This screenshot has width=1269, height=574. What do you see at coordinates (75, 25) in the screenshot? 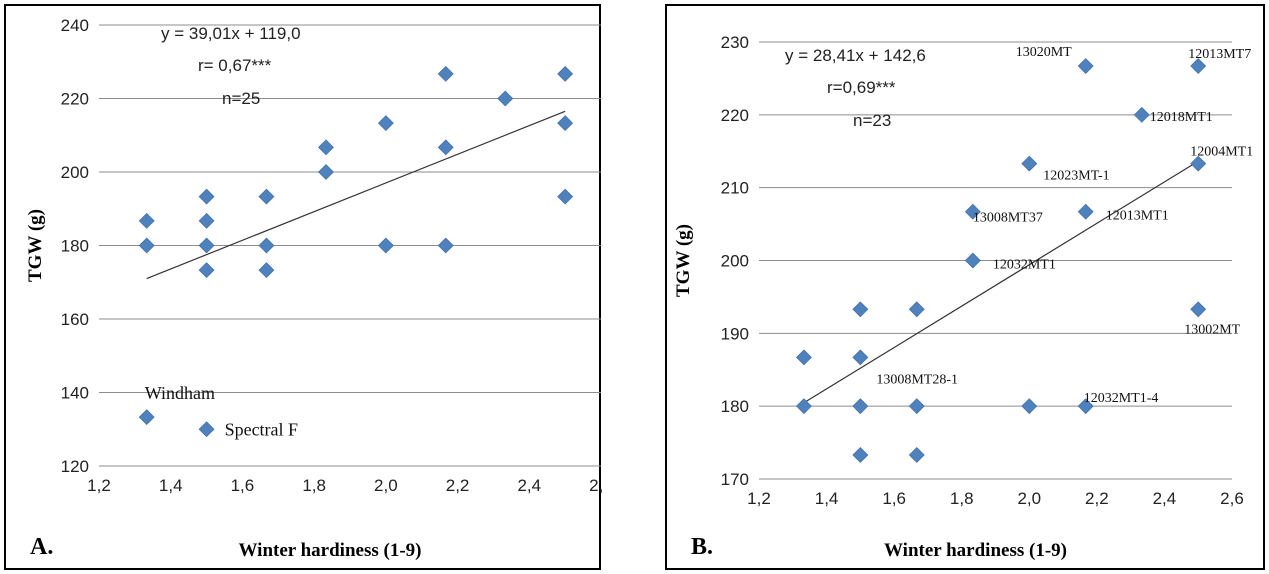
I see `y-tick-label-a: 240` at bounding box center [75, 25].